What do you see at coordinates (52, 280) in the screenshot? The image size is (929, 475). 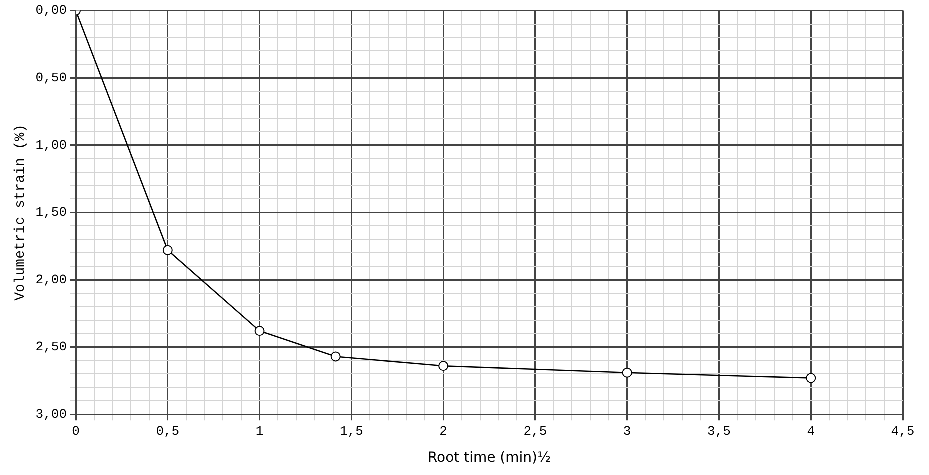 I see `y-tick-label: 2,00` at bounding box center [52, 280].